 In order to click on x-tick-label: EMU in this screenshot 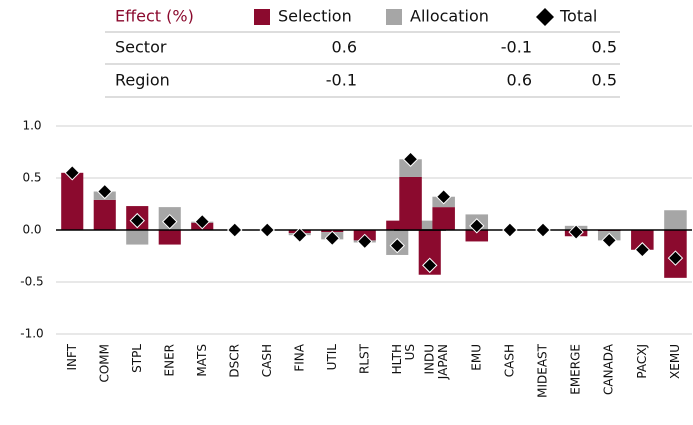, I will do `click(476, 357)`.